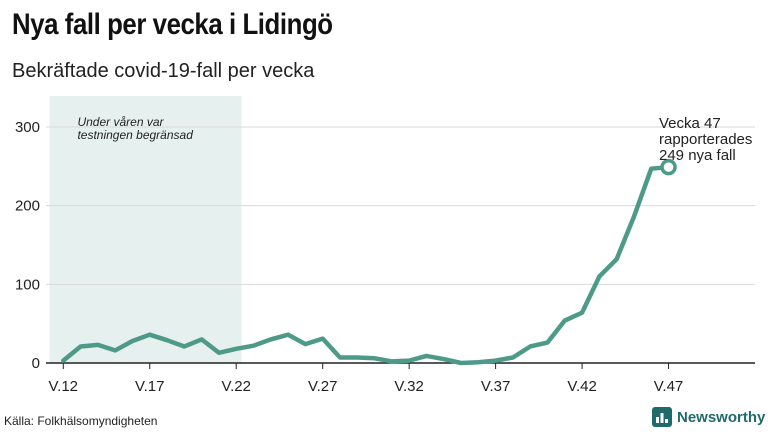  Describe the element at coordinates (668, 167) in the screenshot. I see `annotation-marker` at that location.